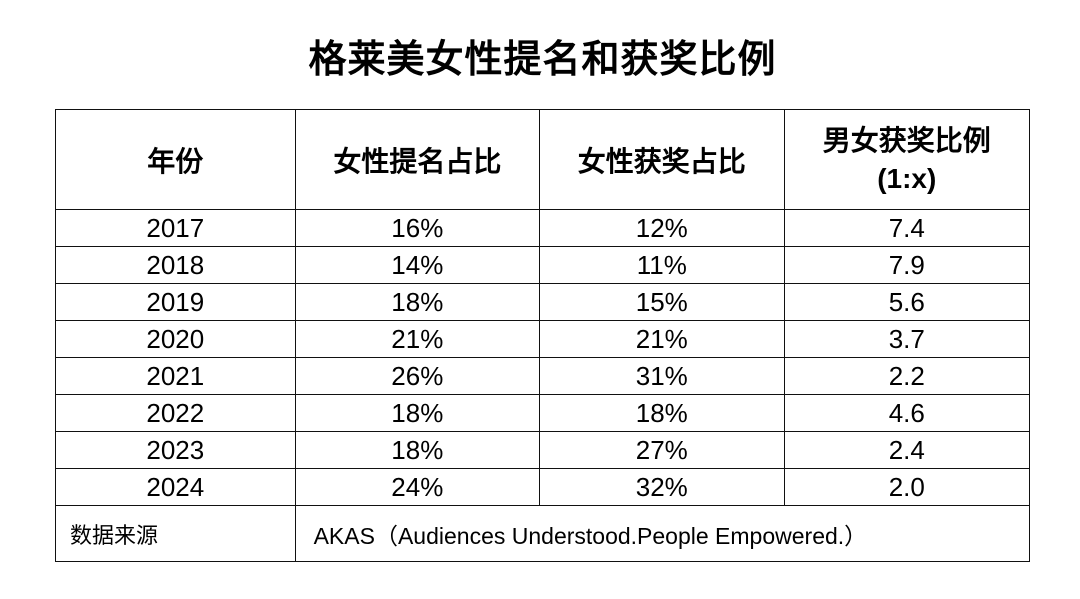 The width and height of the screenshot is (1080, 599). What do you see at coordinates (907, 265) in the screenshot?
I see `cell-ratio: 7.9` at bounding box center [907, 265].